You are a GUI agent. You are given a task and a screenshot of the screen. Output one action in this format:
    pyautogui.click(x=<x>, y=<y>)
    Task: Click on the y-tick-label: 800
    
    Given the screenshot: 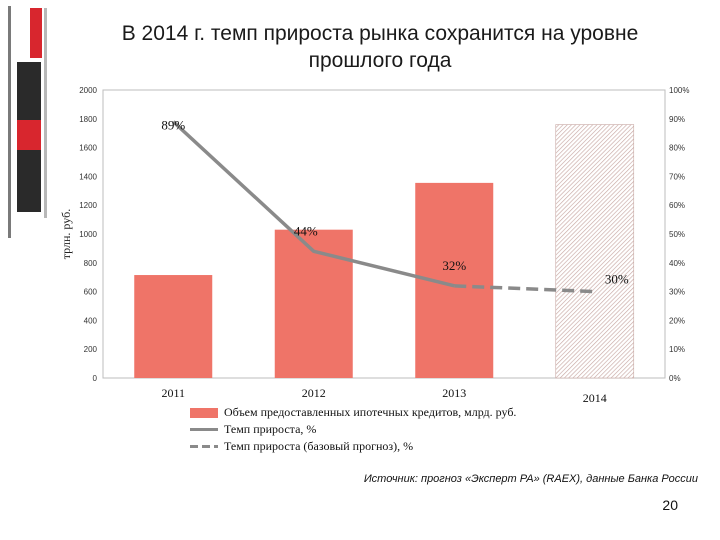 What is the action you would take?
    pyautogui.click(x=91, y=263)
    